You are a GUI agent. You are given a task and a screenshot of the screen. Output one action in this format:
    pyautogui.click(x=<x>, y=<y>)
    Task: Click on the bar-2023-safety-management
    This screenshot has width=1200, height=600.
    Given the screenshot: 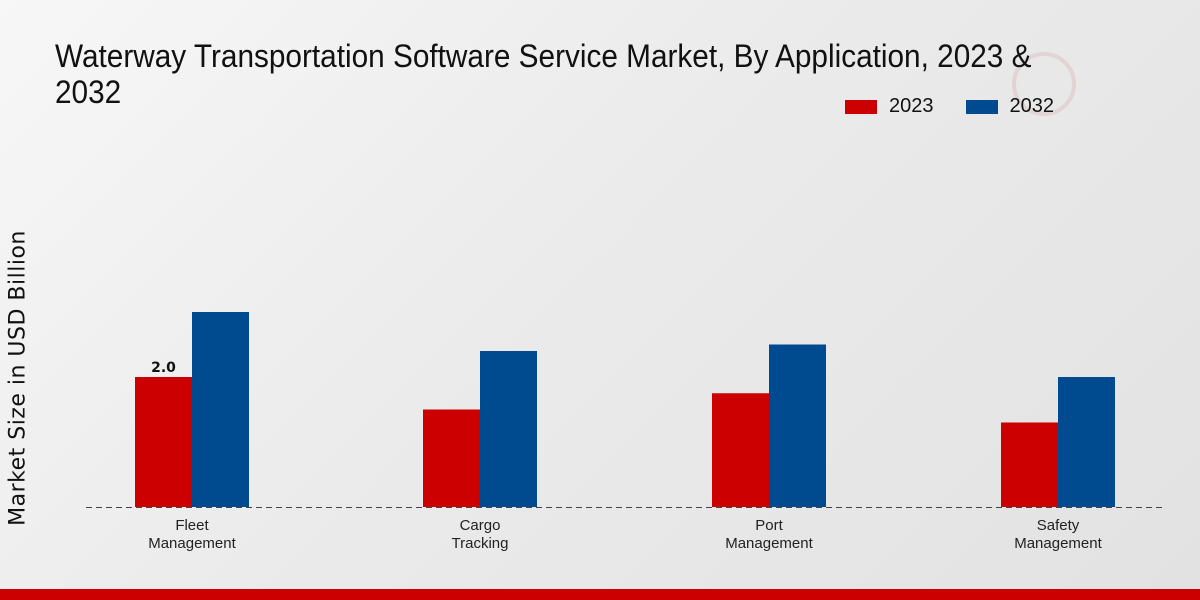 What is the action you would take?
    pyautogui.click(x=1029, y=464)
    